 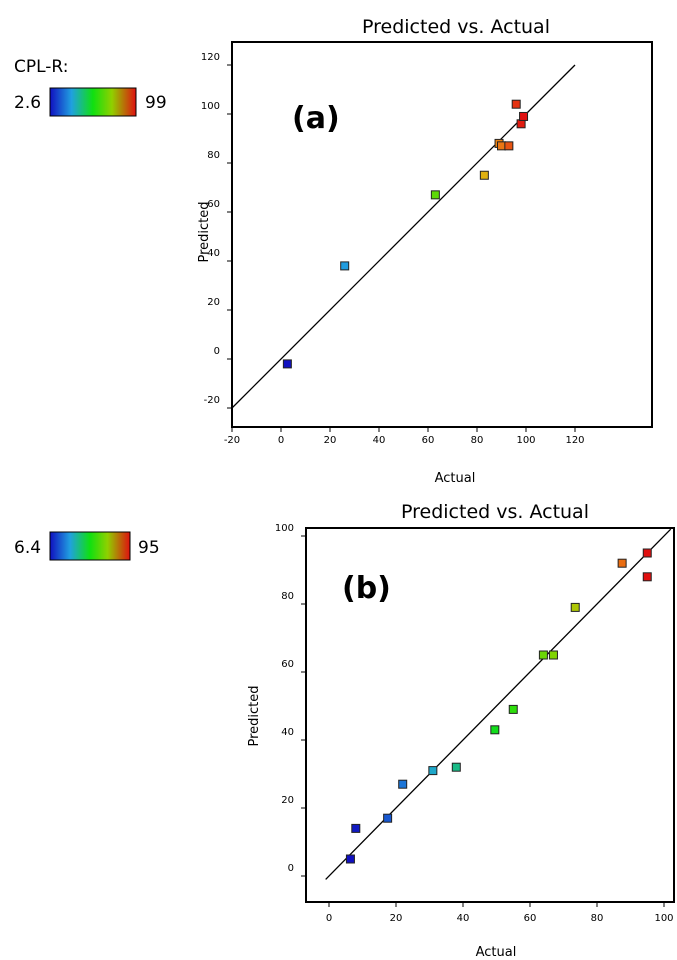 I want to click on chart-b-ytick-label: 20, so click(x=287, y=800).